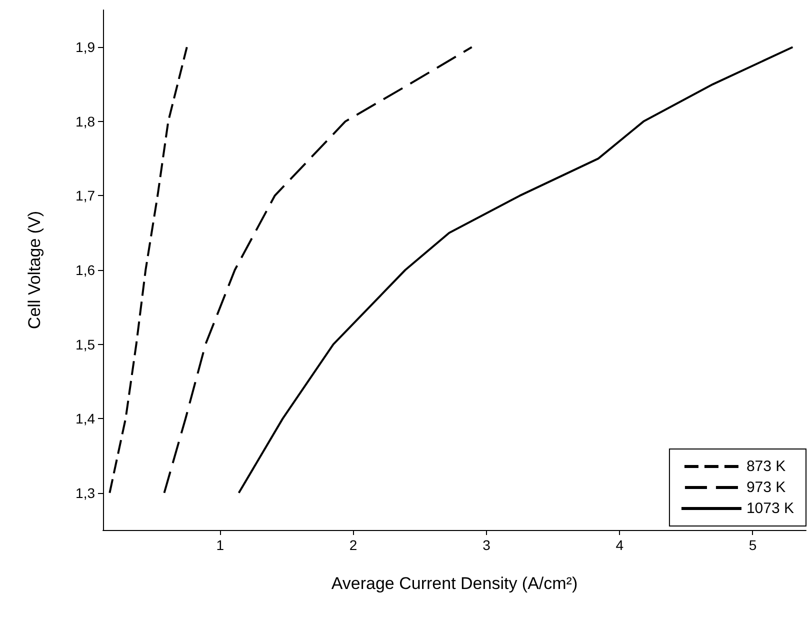 This screenshot has height=618, width=808. What do you see at coordinates (86, 418) in the screenshot?
I see `y-tick-label: 1,4` at bounding box center [86, 418].